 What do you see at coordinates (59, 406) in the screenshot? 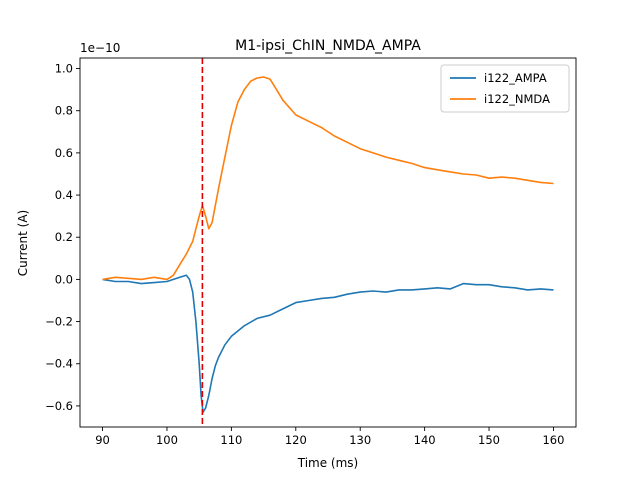
I see `y-tick-label: −0.6` at bounding box center [59, 406].